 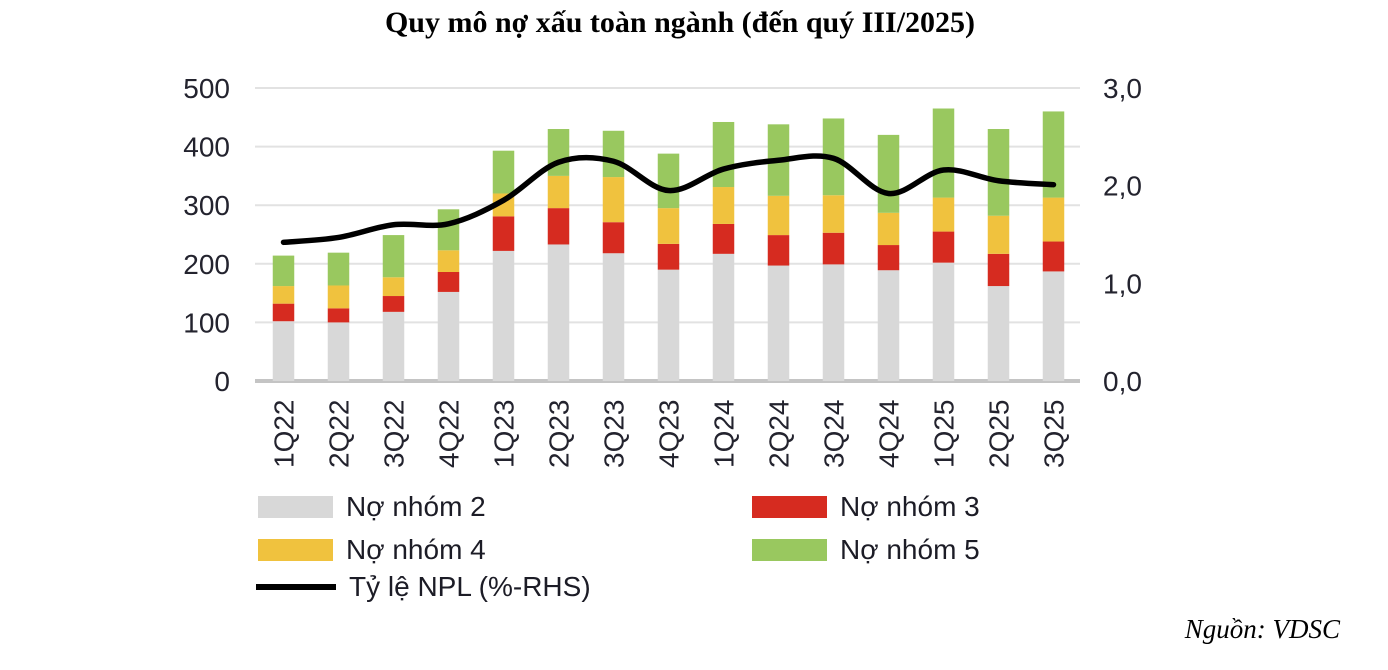 What do you see at coordinates (999, 434) in the screenshot?
I see `x-axis-category-label: 2Q25` at bounding box center [999, 434].